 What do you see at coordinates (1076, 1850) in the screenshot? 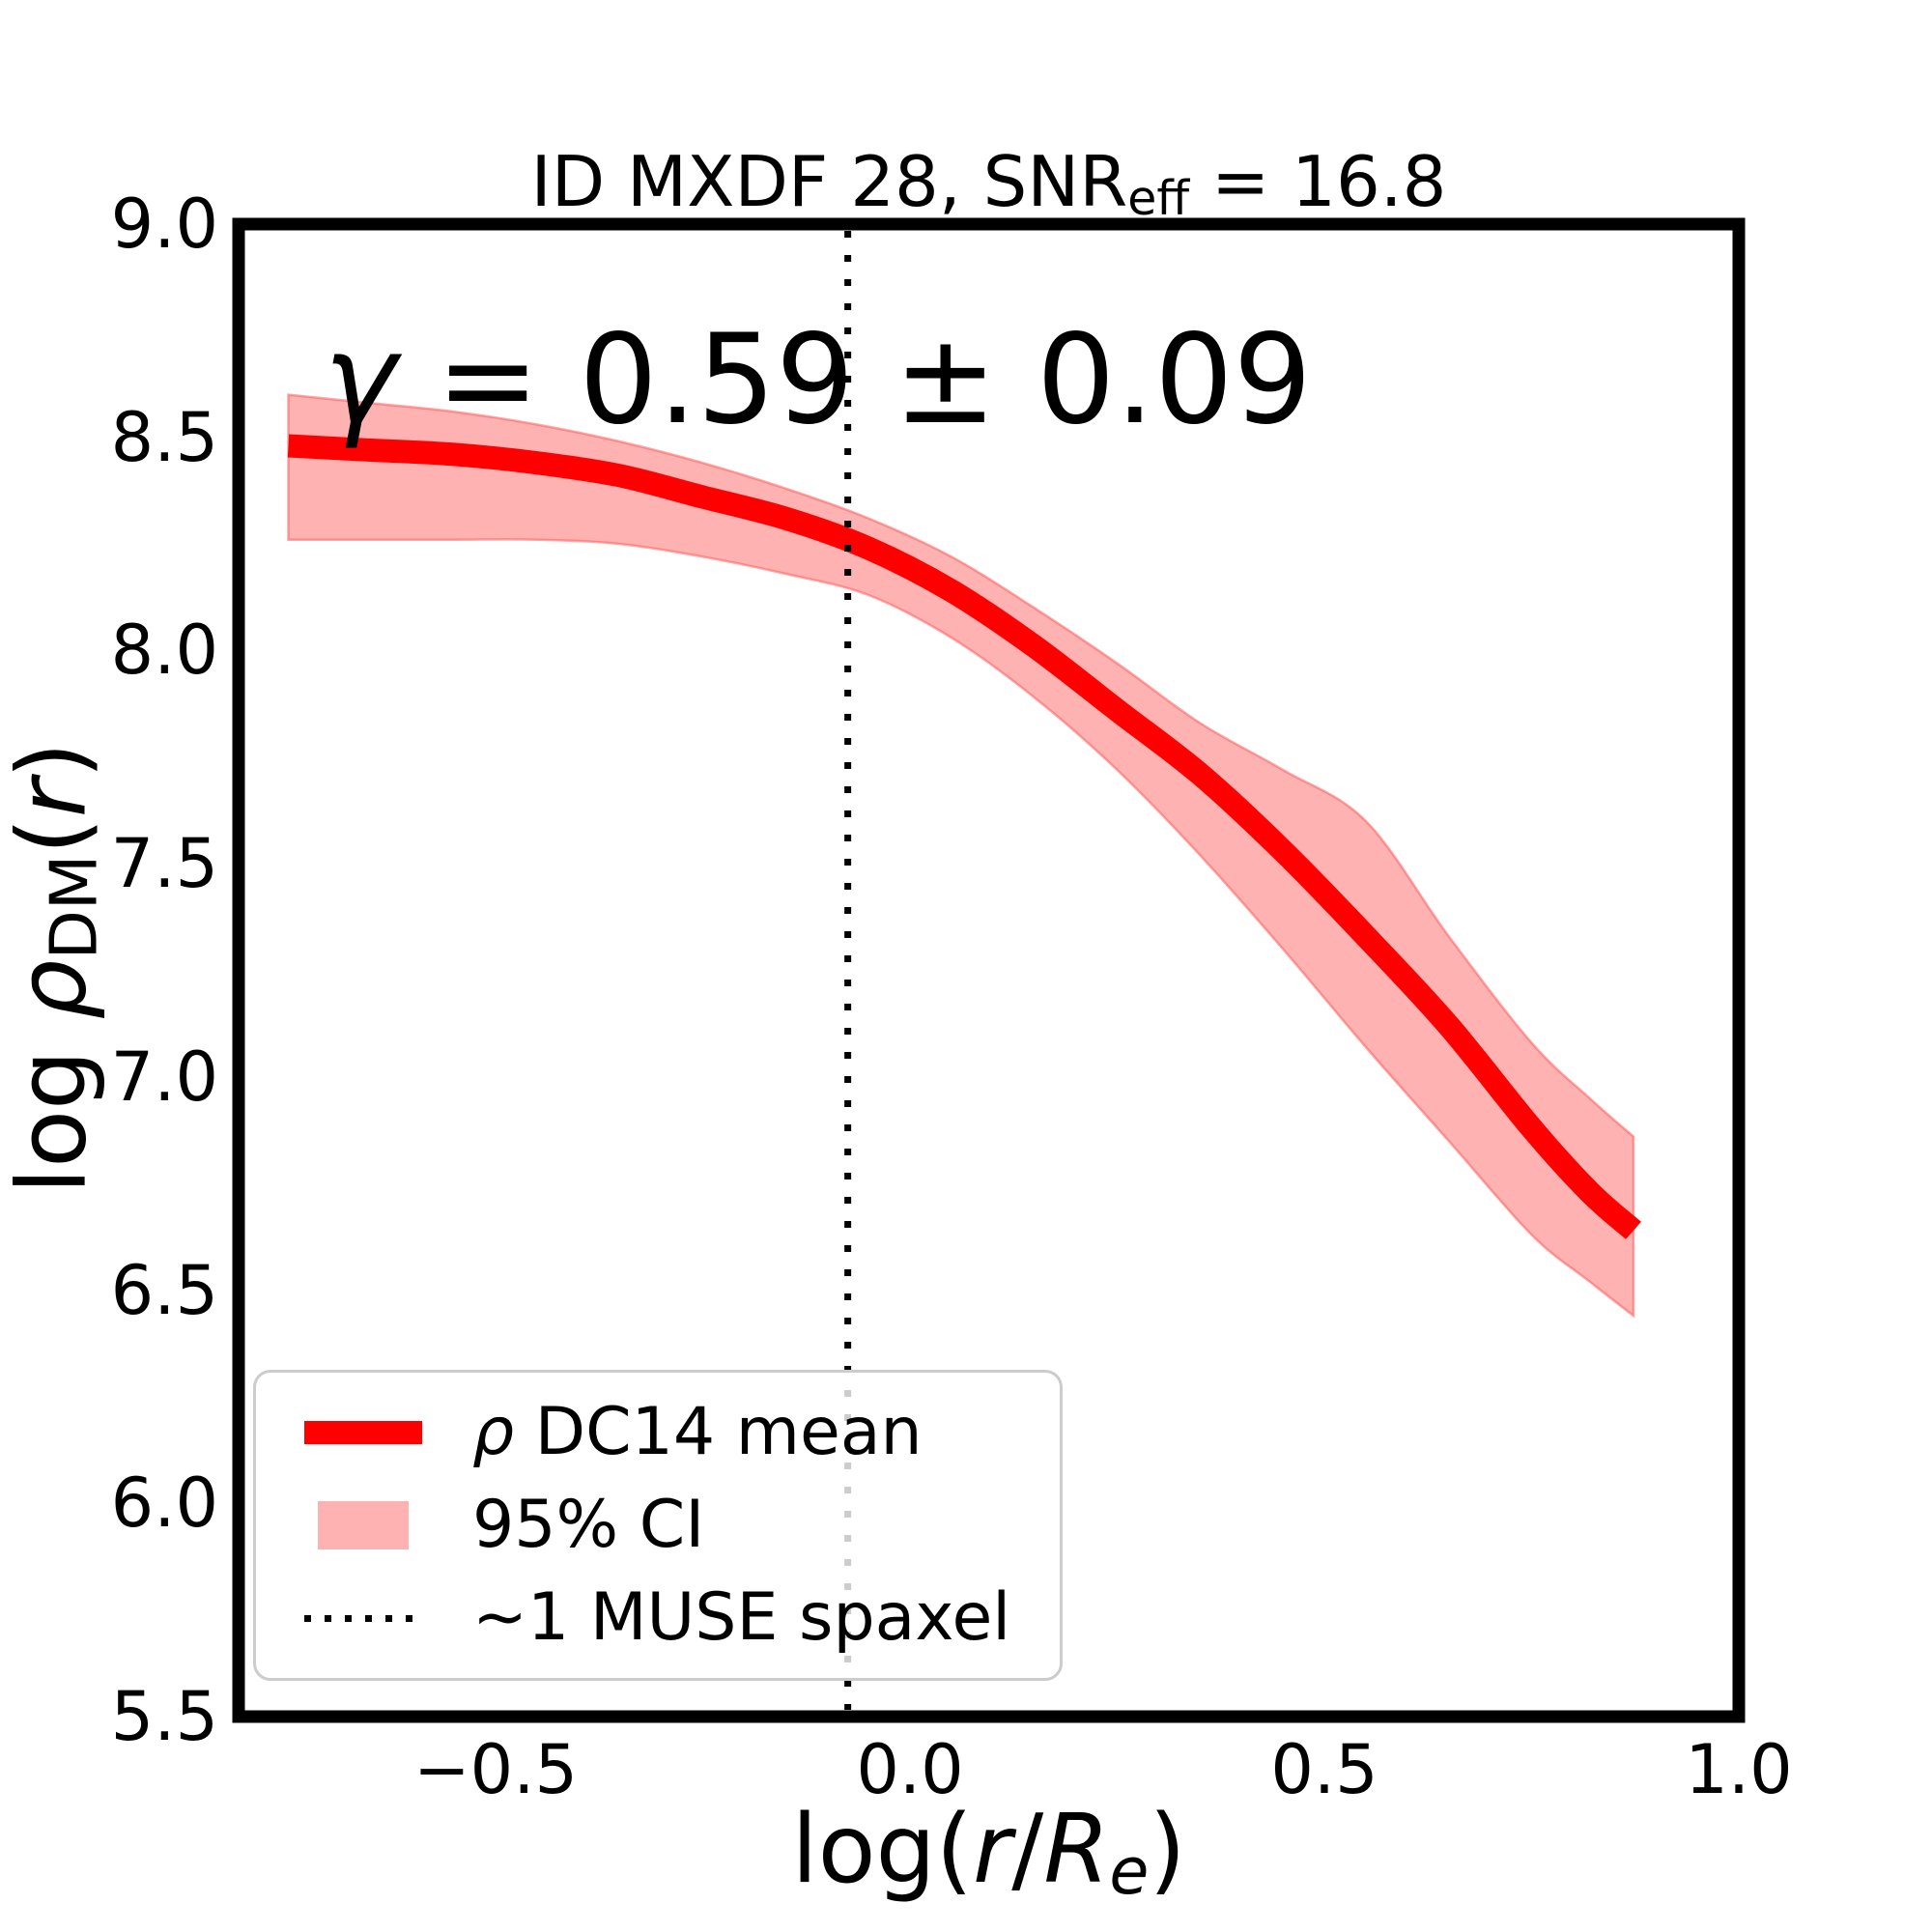
I see `text-segment: R` at bounding box center [1076, 1850].